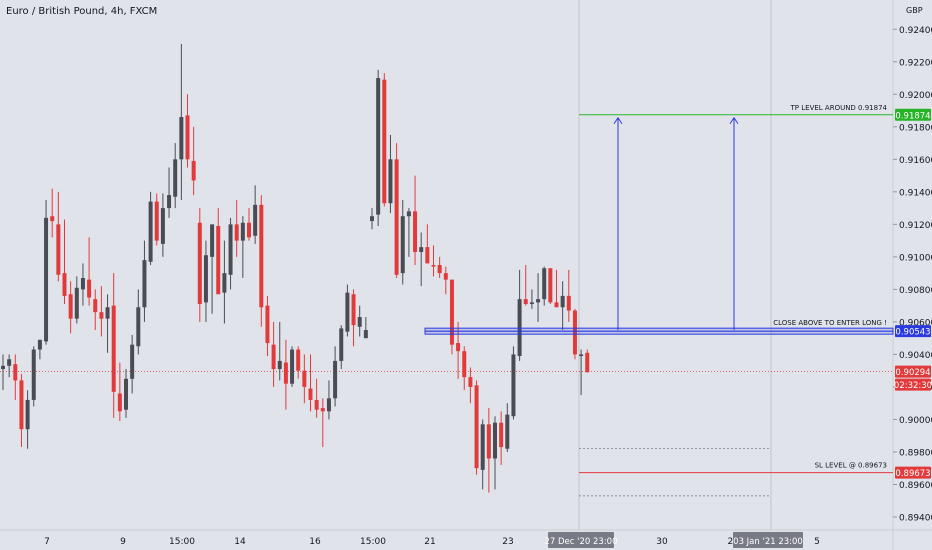 This screenshot has height=550, width=932. Describe the element at coordinates (466, 540) in the screenshot. I see `time-axis-area` at that location.